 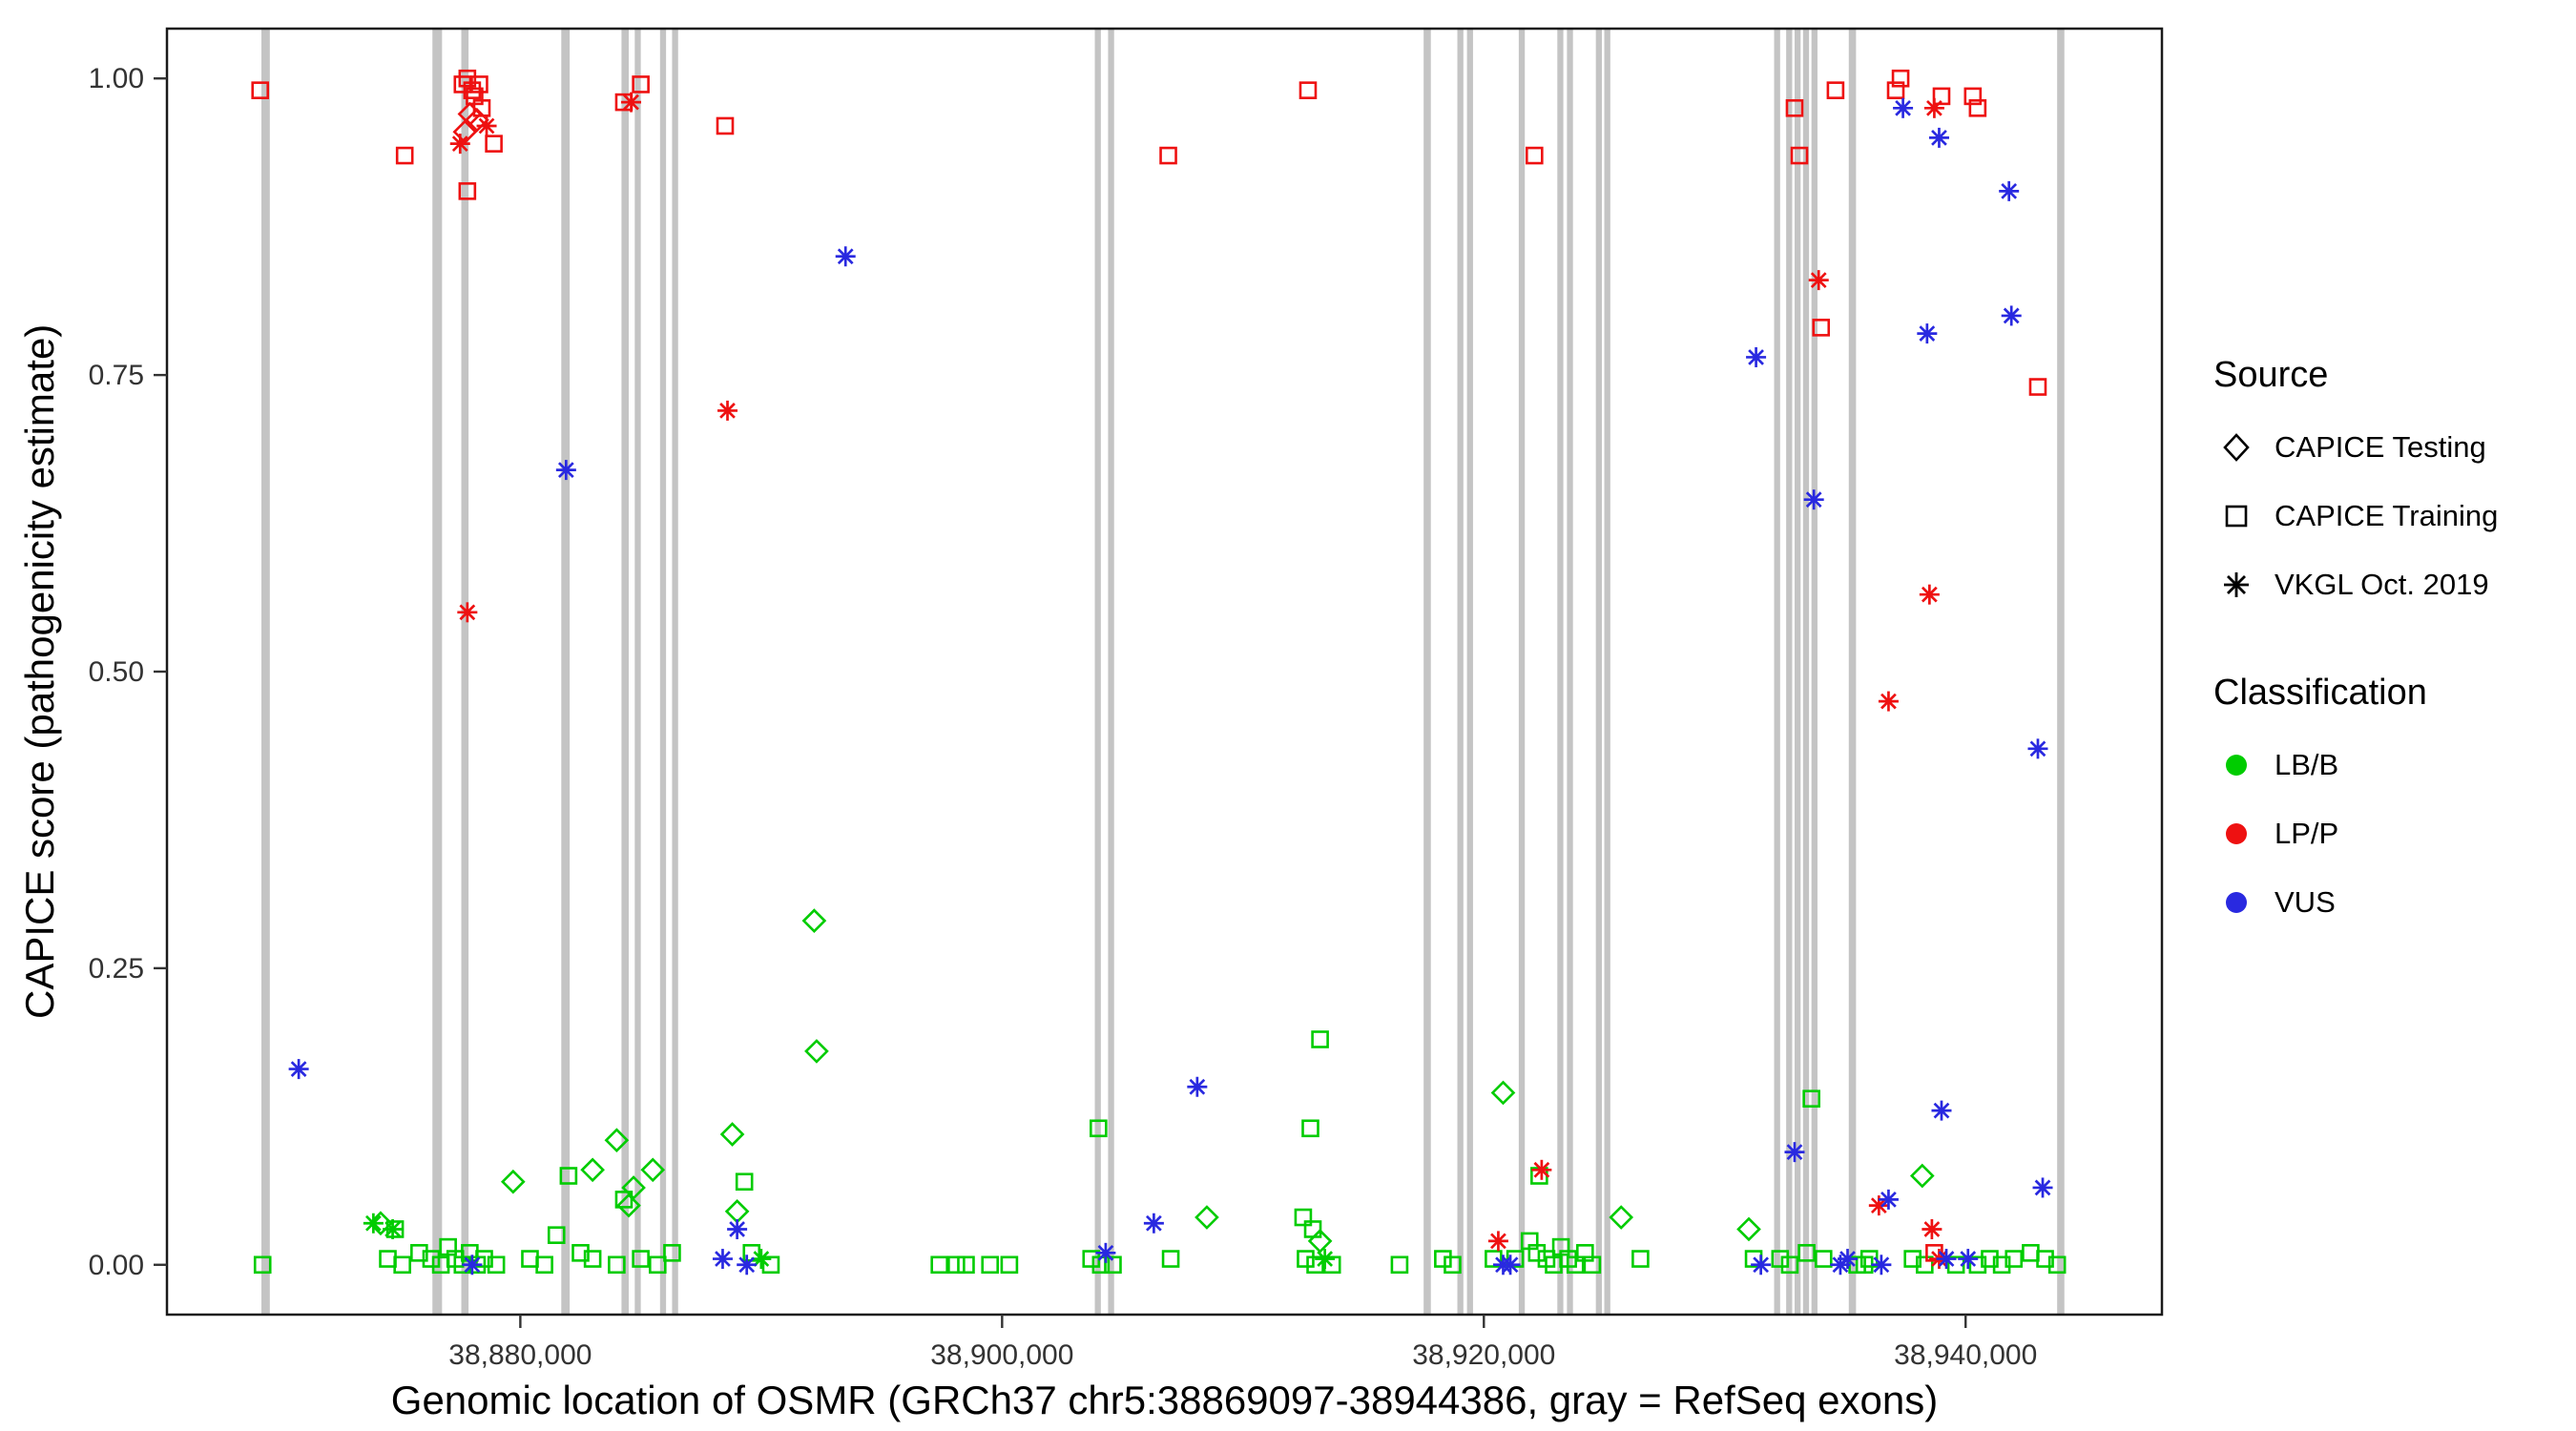 I want to click on y-tick-label: 0.00, so click(x=116, y=1265).